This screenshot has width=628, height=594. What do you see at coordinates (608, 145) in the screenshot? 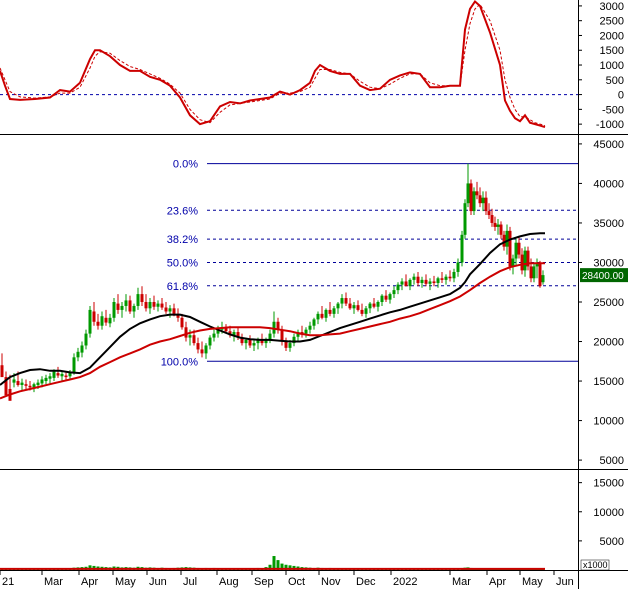
I see `y-tick-label: 45000` at bounding box center [608, 145].